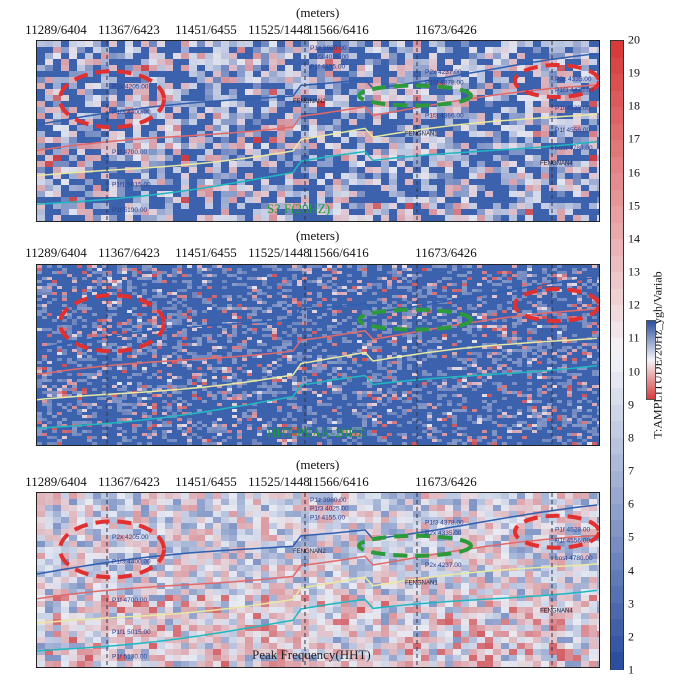 This screenshot has width=687, height=683. What do you see at coordinates (634, 304) in the screenshot?
I see `colorbar-tick-label: 12` at bounding box center [634, 304].